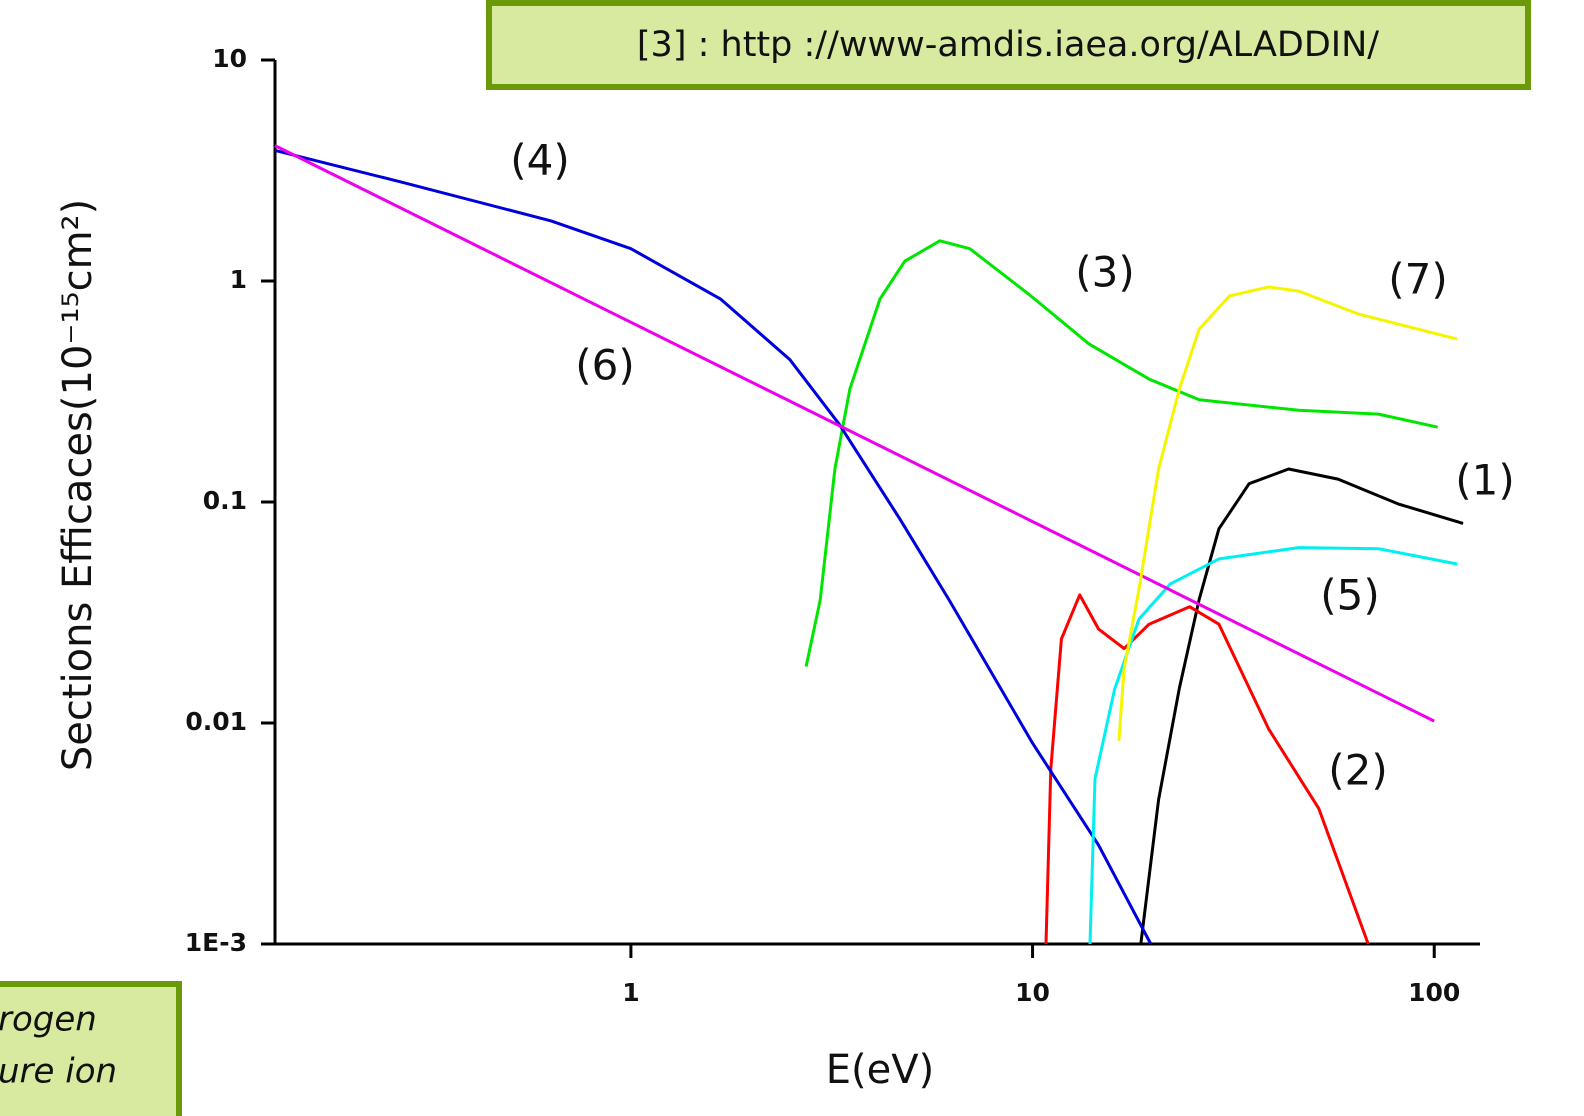 This screenshot has height=1116, width=1584. What do you see at coordinates (1105, 272) in the screenshot?
I see `series-label: (3)` at bounding box center [1105, 272].